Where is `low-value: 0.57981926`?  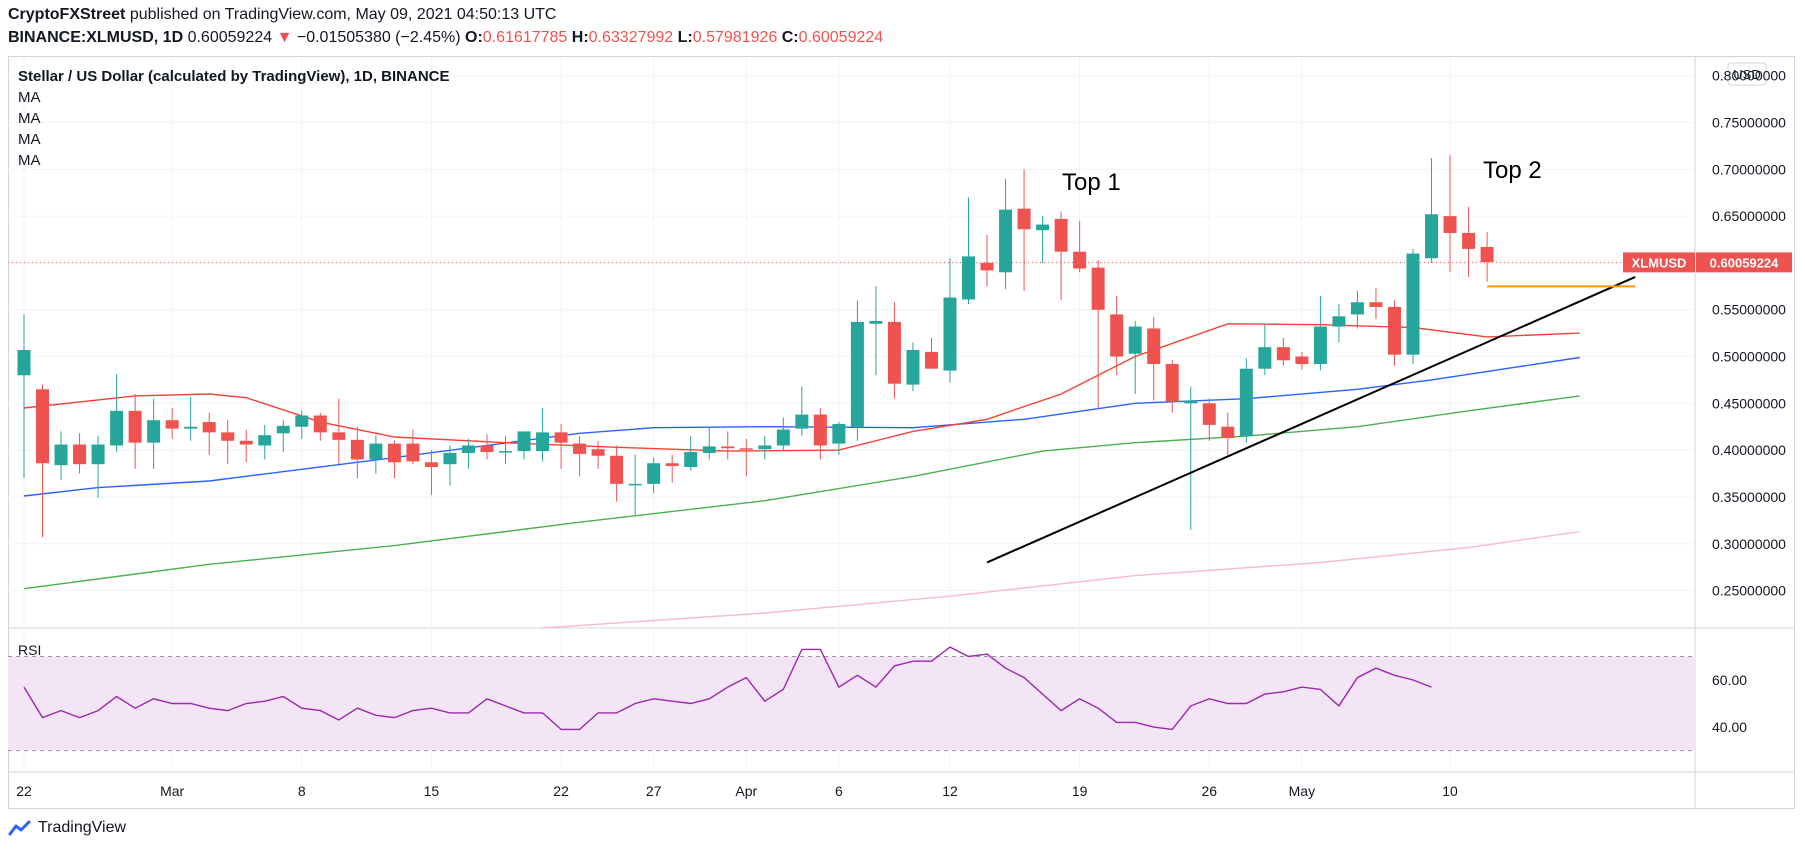 low-value: 0.57981926 is located at coordinates (735, 37).